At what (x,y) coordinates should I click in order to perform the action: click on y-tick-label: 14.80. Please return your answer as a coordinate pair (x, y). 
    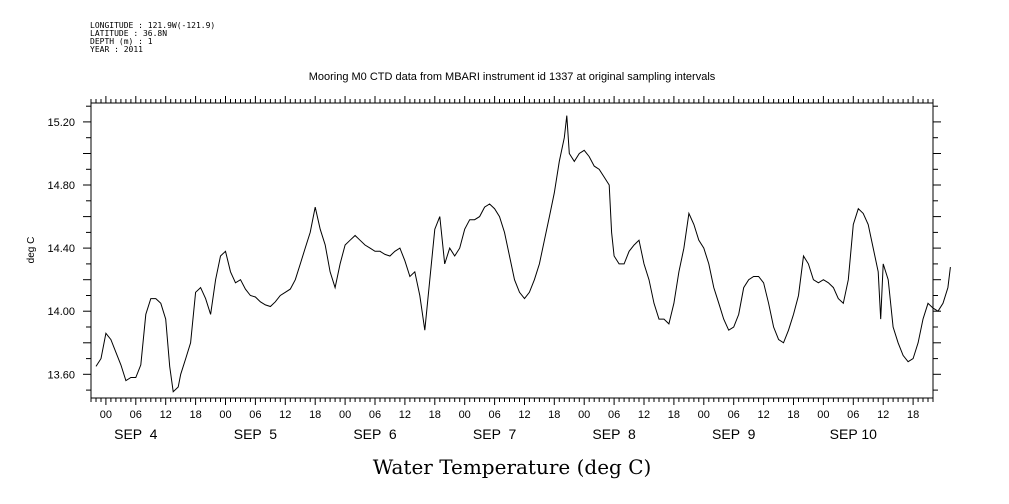
    Looking at the image, I should click on (61, 186).